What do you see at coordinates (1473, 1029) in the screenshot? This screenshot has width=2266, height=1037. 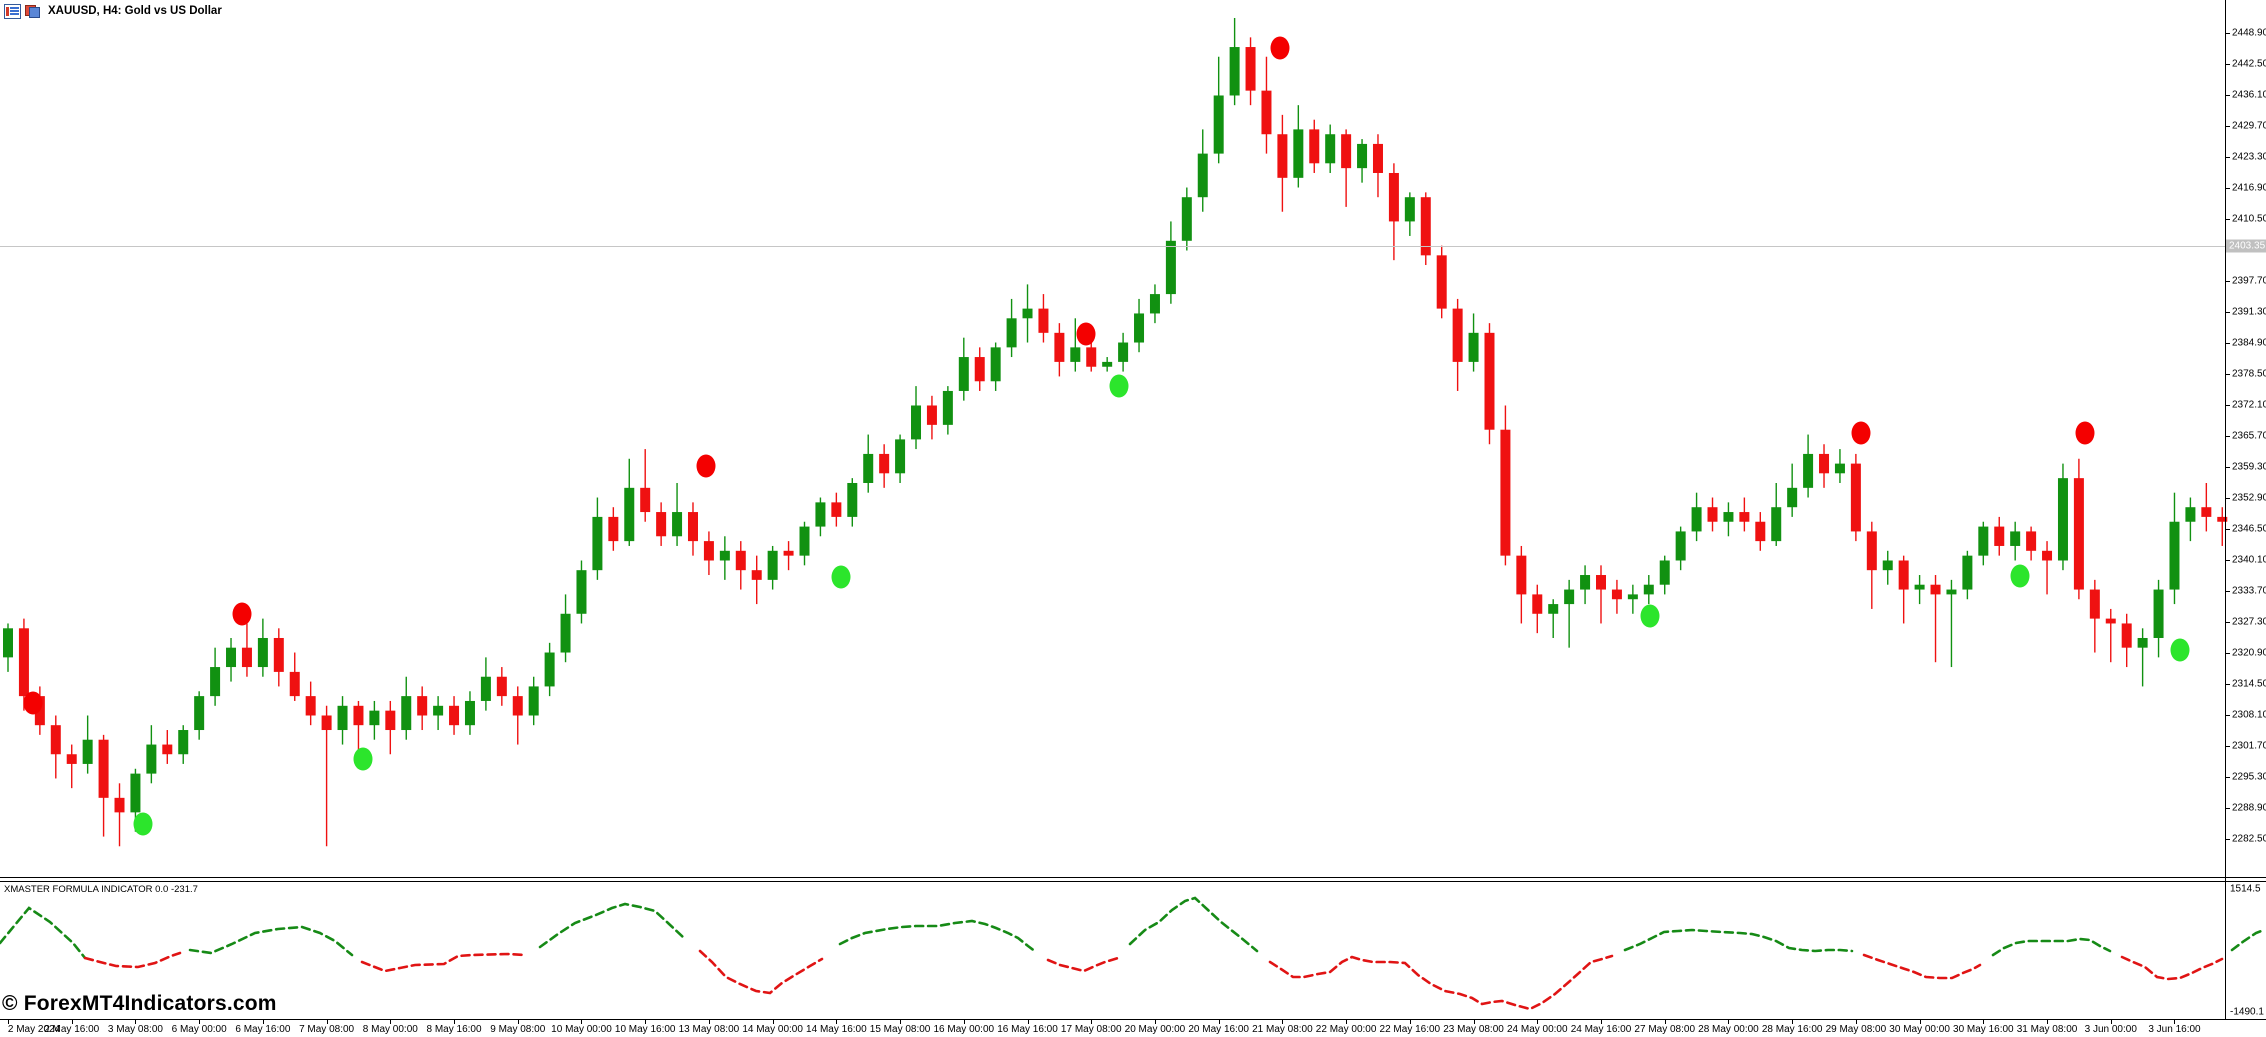 I see `time-axis-label: 23 May 08:00` at bounding box center [1473, 1029].